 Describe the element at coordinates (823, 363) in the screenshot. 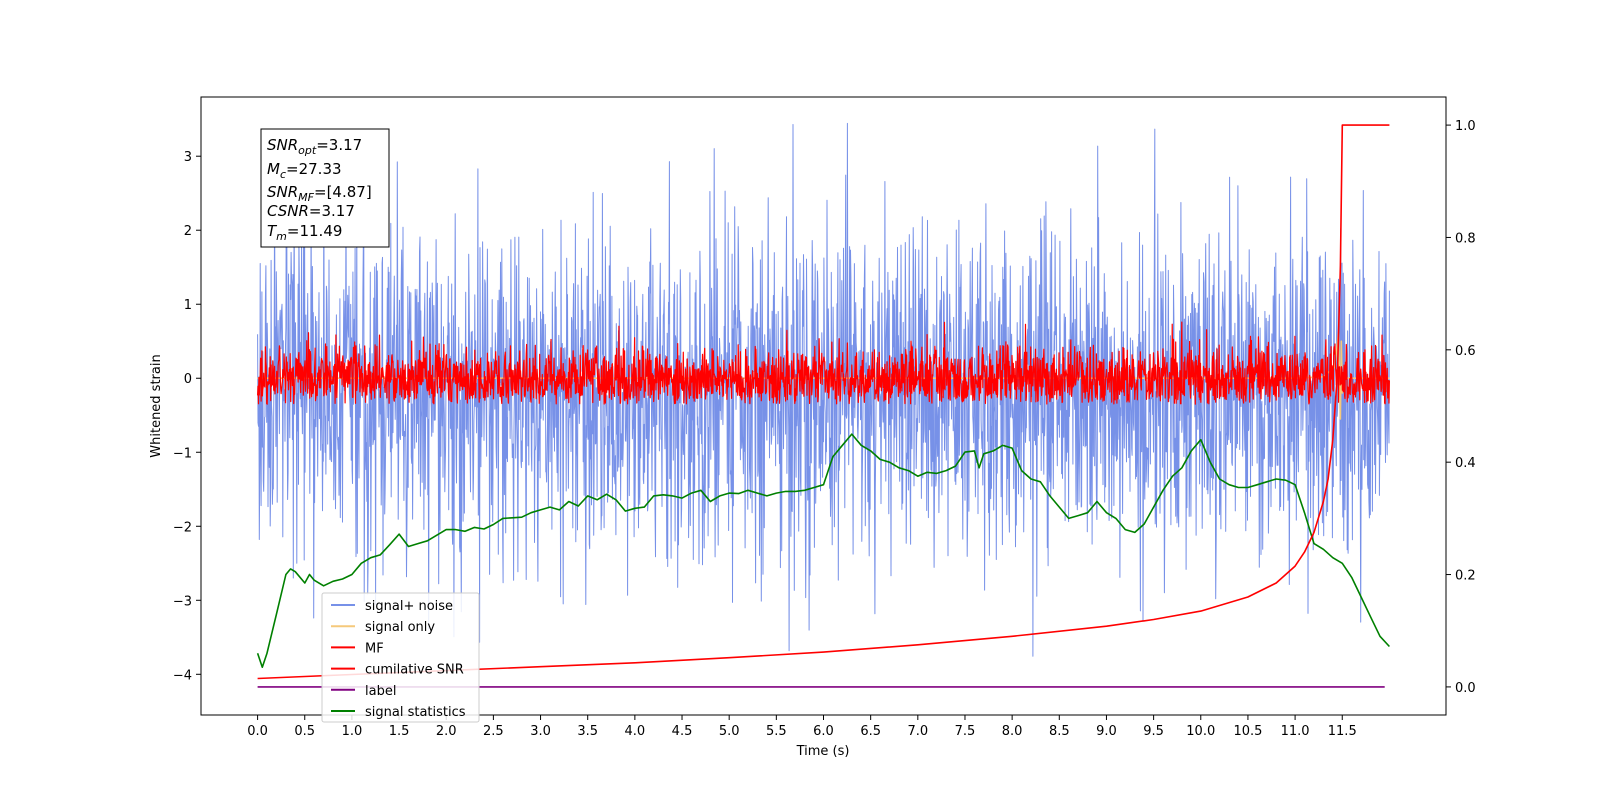

I see `series-line-mf` at that location.